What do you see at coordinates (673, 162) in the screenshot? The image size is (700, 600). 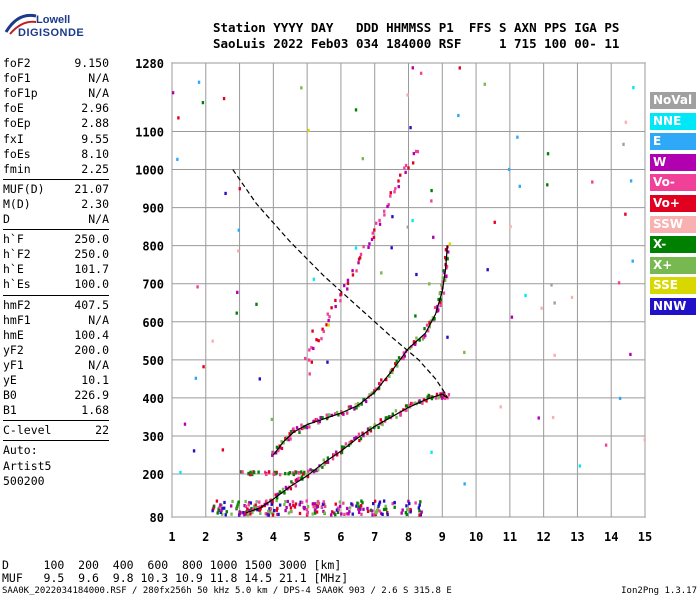 I see `legend-item-w: W` at bounding box center [673, 162].